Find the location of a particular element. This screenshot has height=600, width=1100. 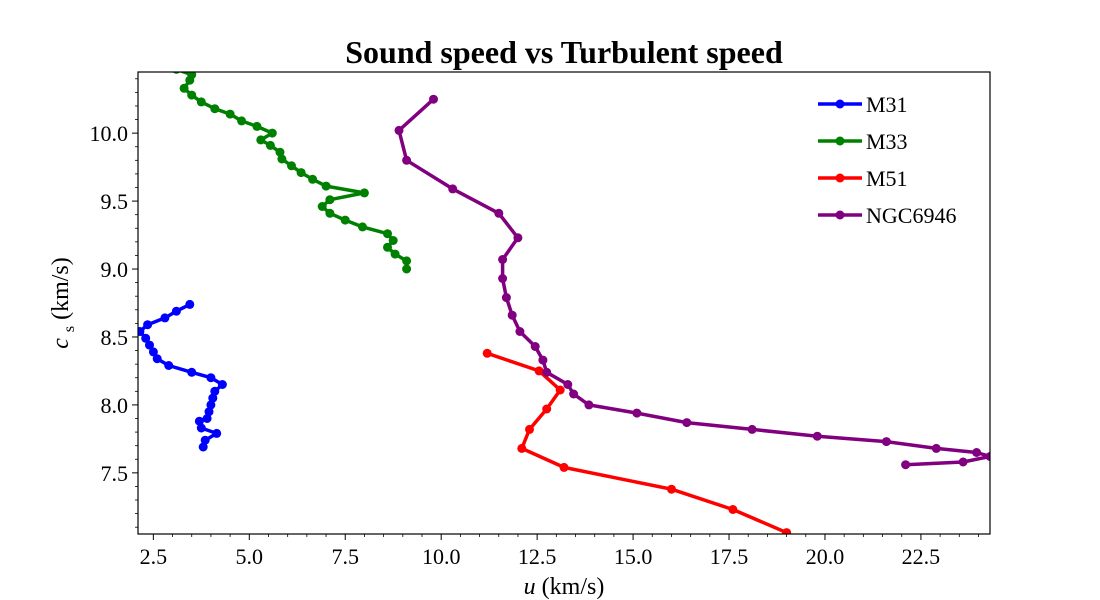

legend: M31 M33 M51 NGC6946 is located at coordinates (887, 160).